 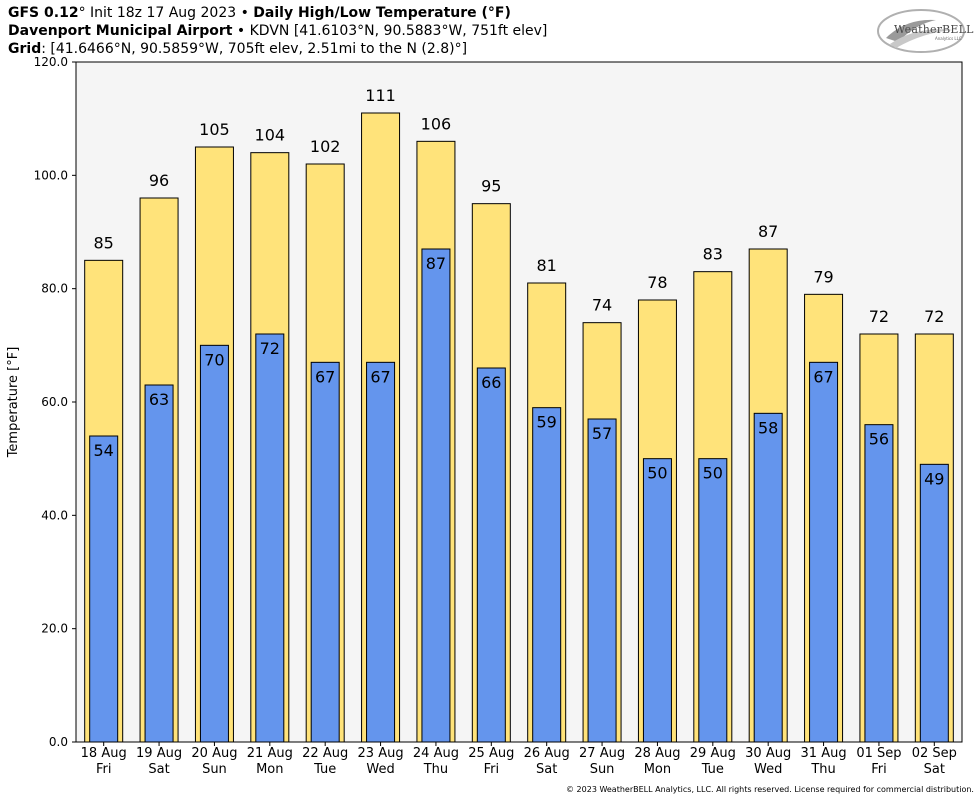 What do you see at coordinates (51, 175) in the screenshot?
I see `y-tick-label: 100.0` at bounding box center [51, 175].